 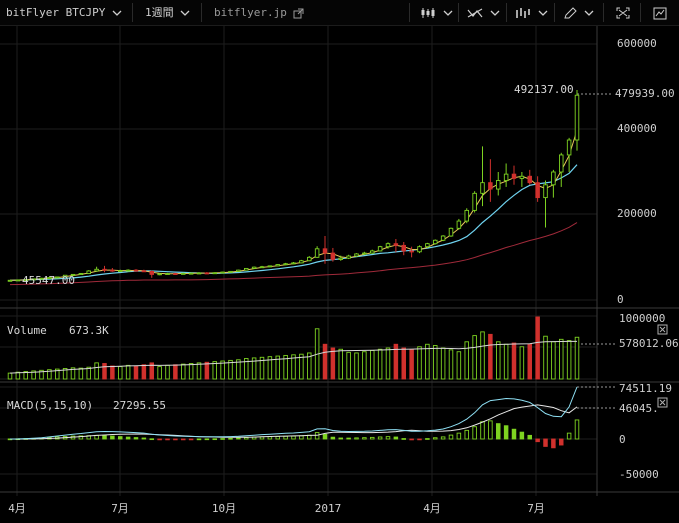 I want to click on price-tick: 200000, so click(x=637, y=213).